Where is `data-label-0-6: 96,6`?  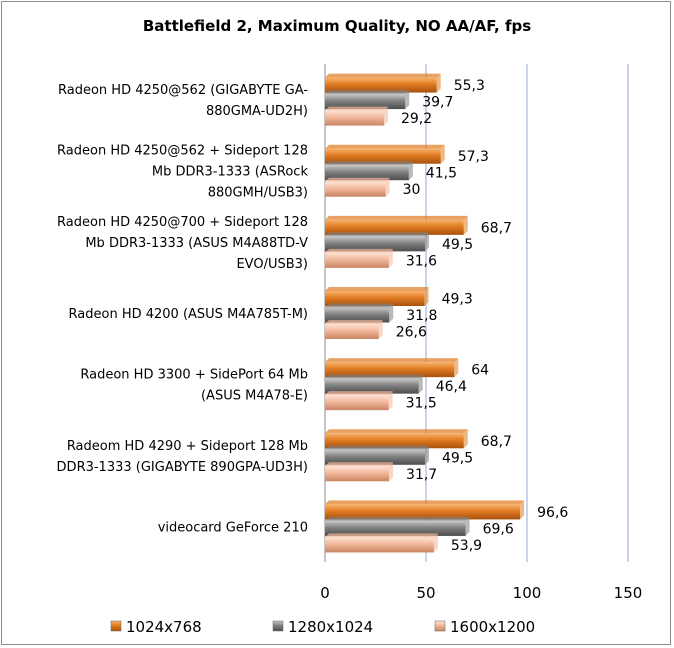 data-label-0-6: 96,6 is located at coordinates (552, 513).